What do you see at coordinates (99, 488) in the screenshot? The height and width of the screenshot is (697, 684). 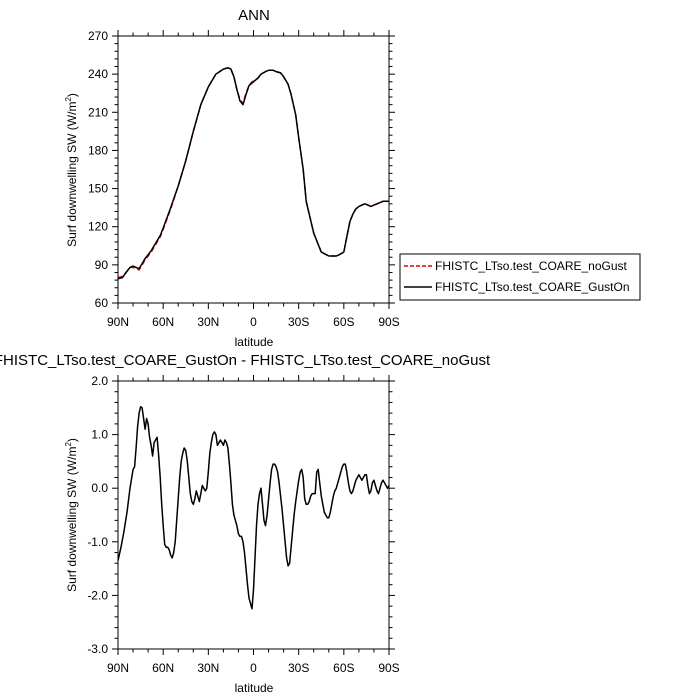 I see `bottom-y-tick-label: 0.0` at bounding box center [99, 488].